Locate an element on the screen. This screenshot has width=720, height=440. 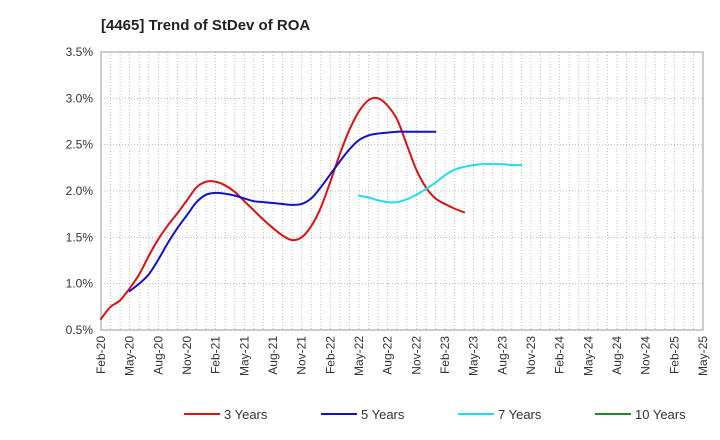
x-tick-label: Feb-23 is located at coordinates (445, 355).